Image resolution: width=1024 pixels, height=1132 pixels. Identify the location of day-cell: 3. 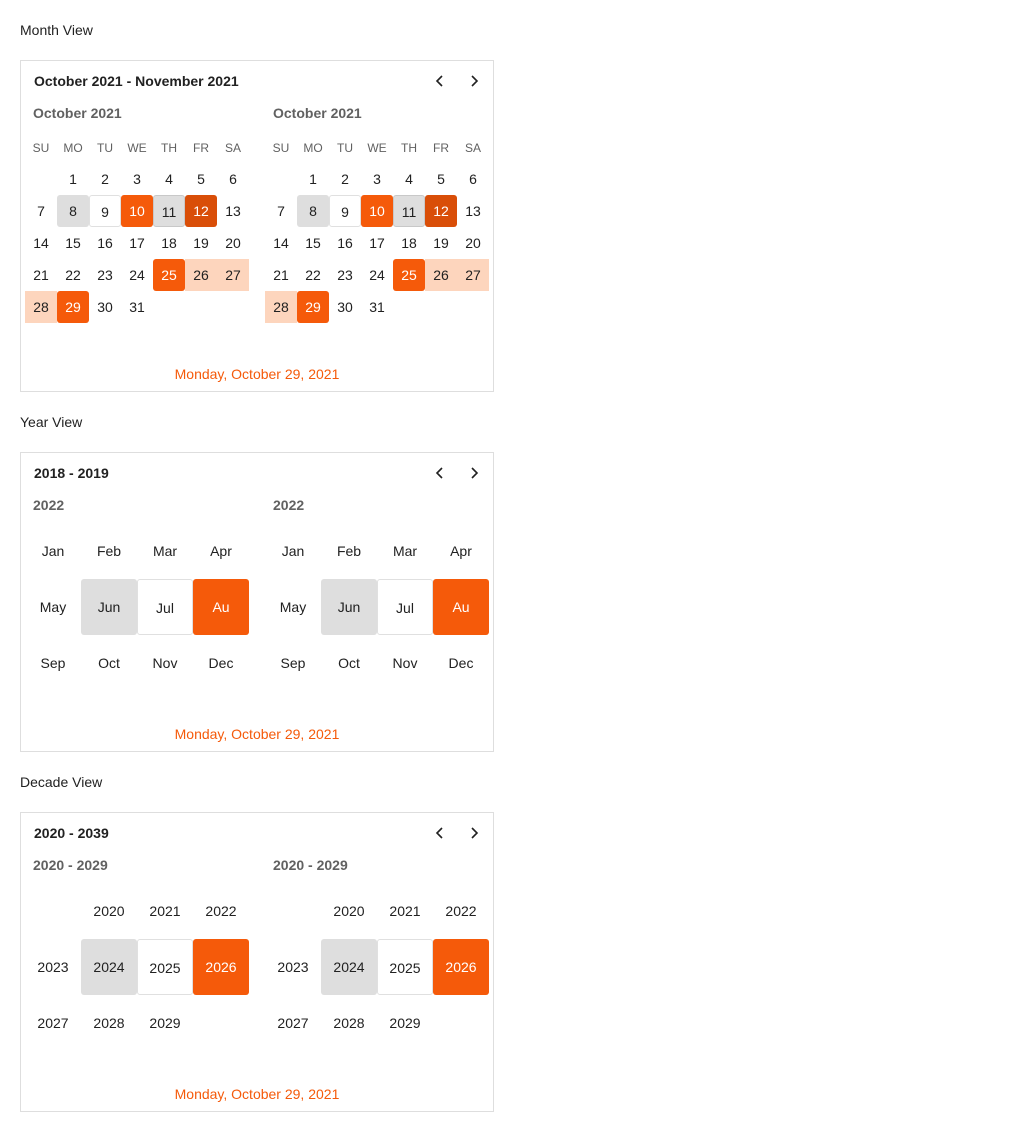
(377, 179).